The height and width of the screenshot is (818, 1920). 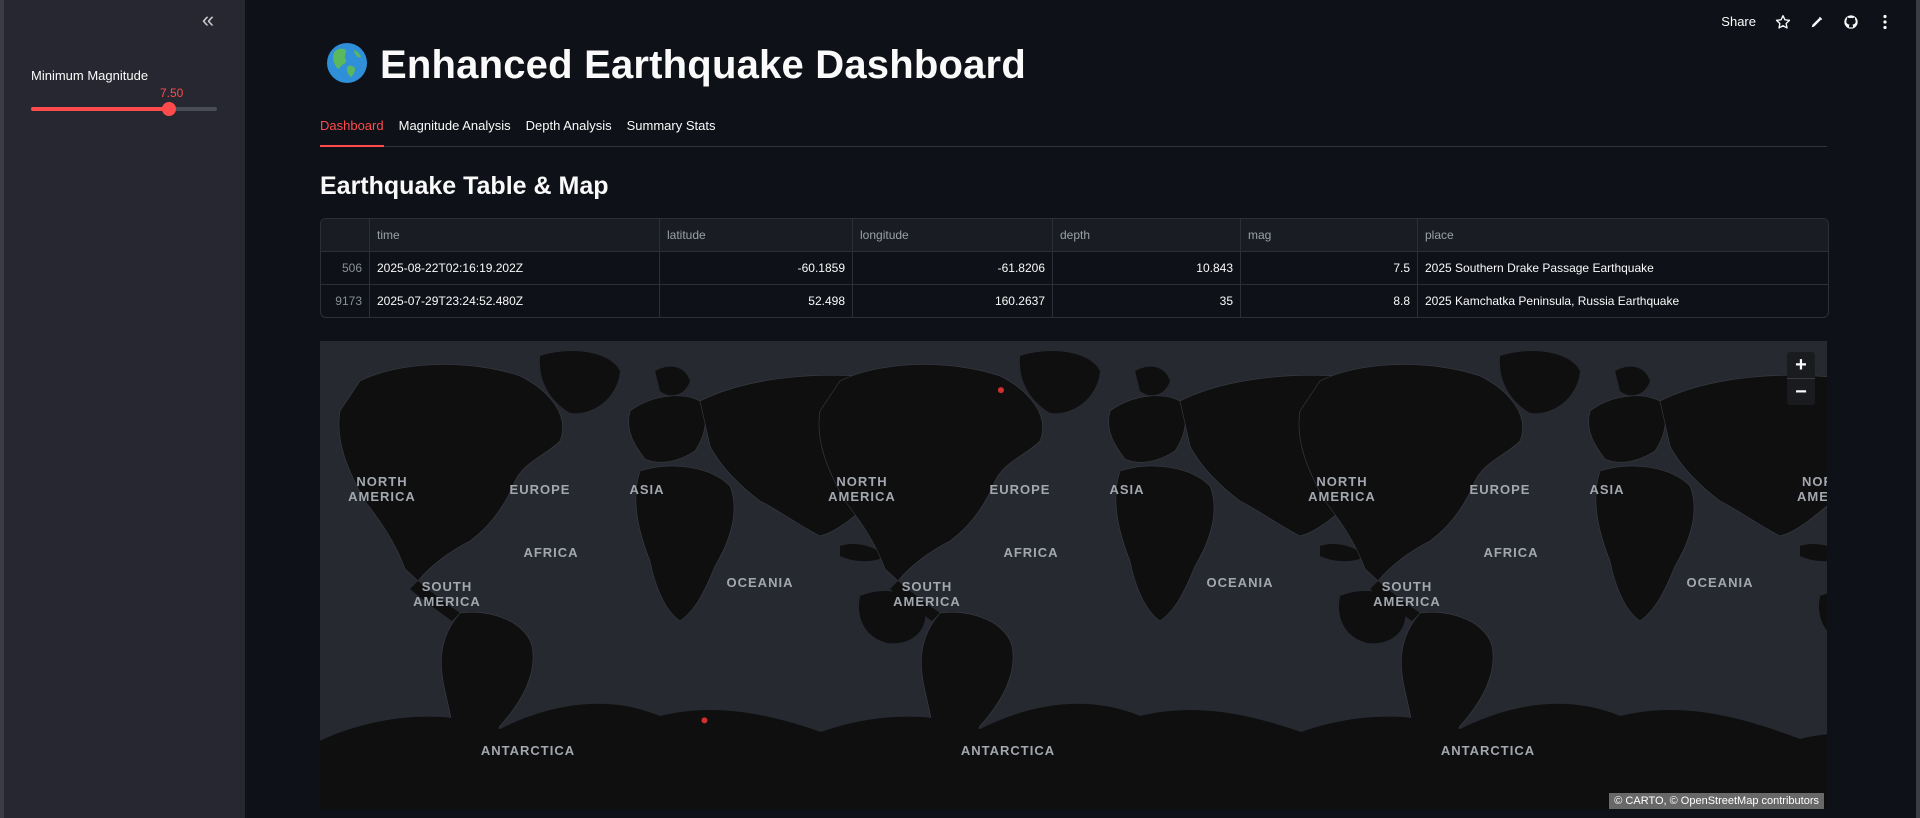 I want to click on label-north-america-cut: AMERI, so click(x=1812, y=496).